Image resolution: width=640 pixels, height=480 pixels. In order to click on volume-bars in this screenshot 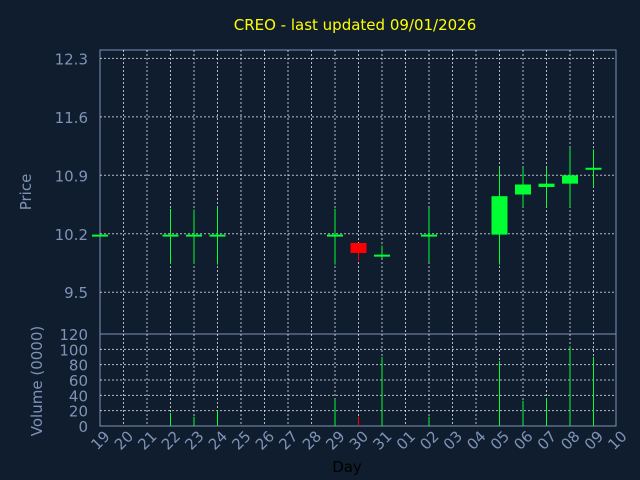, I will do `click(382, 386)`.